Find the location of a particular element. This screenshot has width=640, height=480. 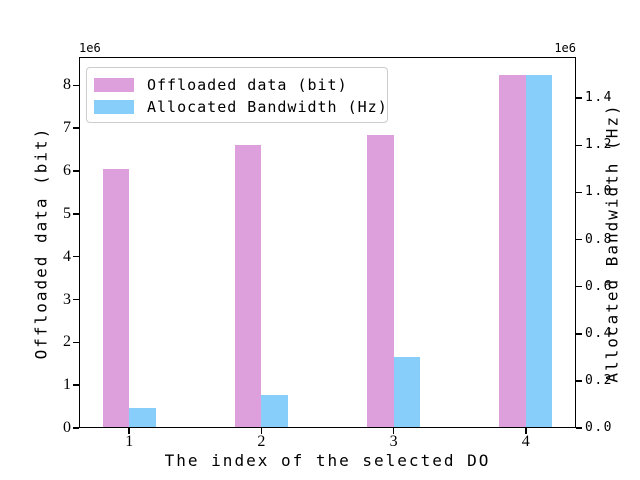

left-tick-label: 7 is located at coordinates (67, 128).